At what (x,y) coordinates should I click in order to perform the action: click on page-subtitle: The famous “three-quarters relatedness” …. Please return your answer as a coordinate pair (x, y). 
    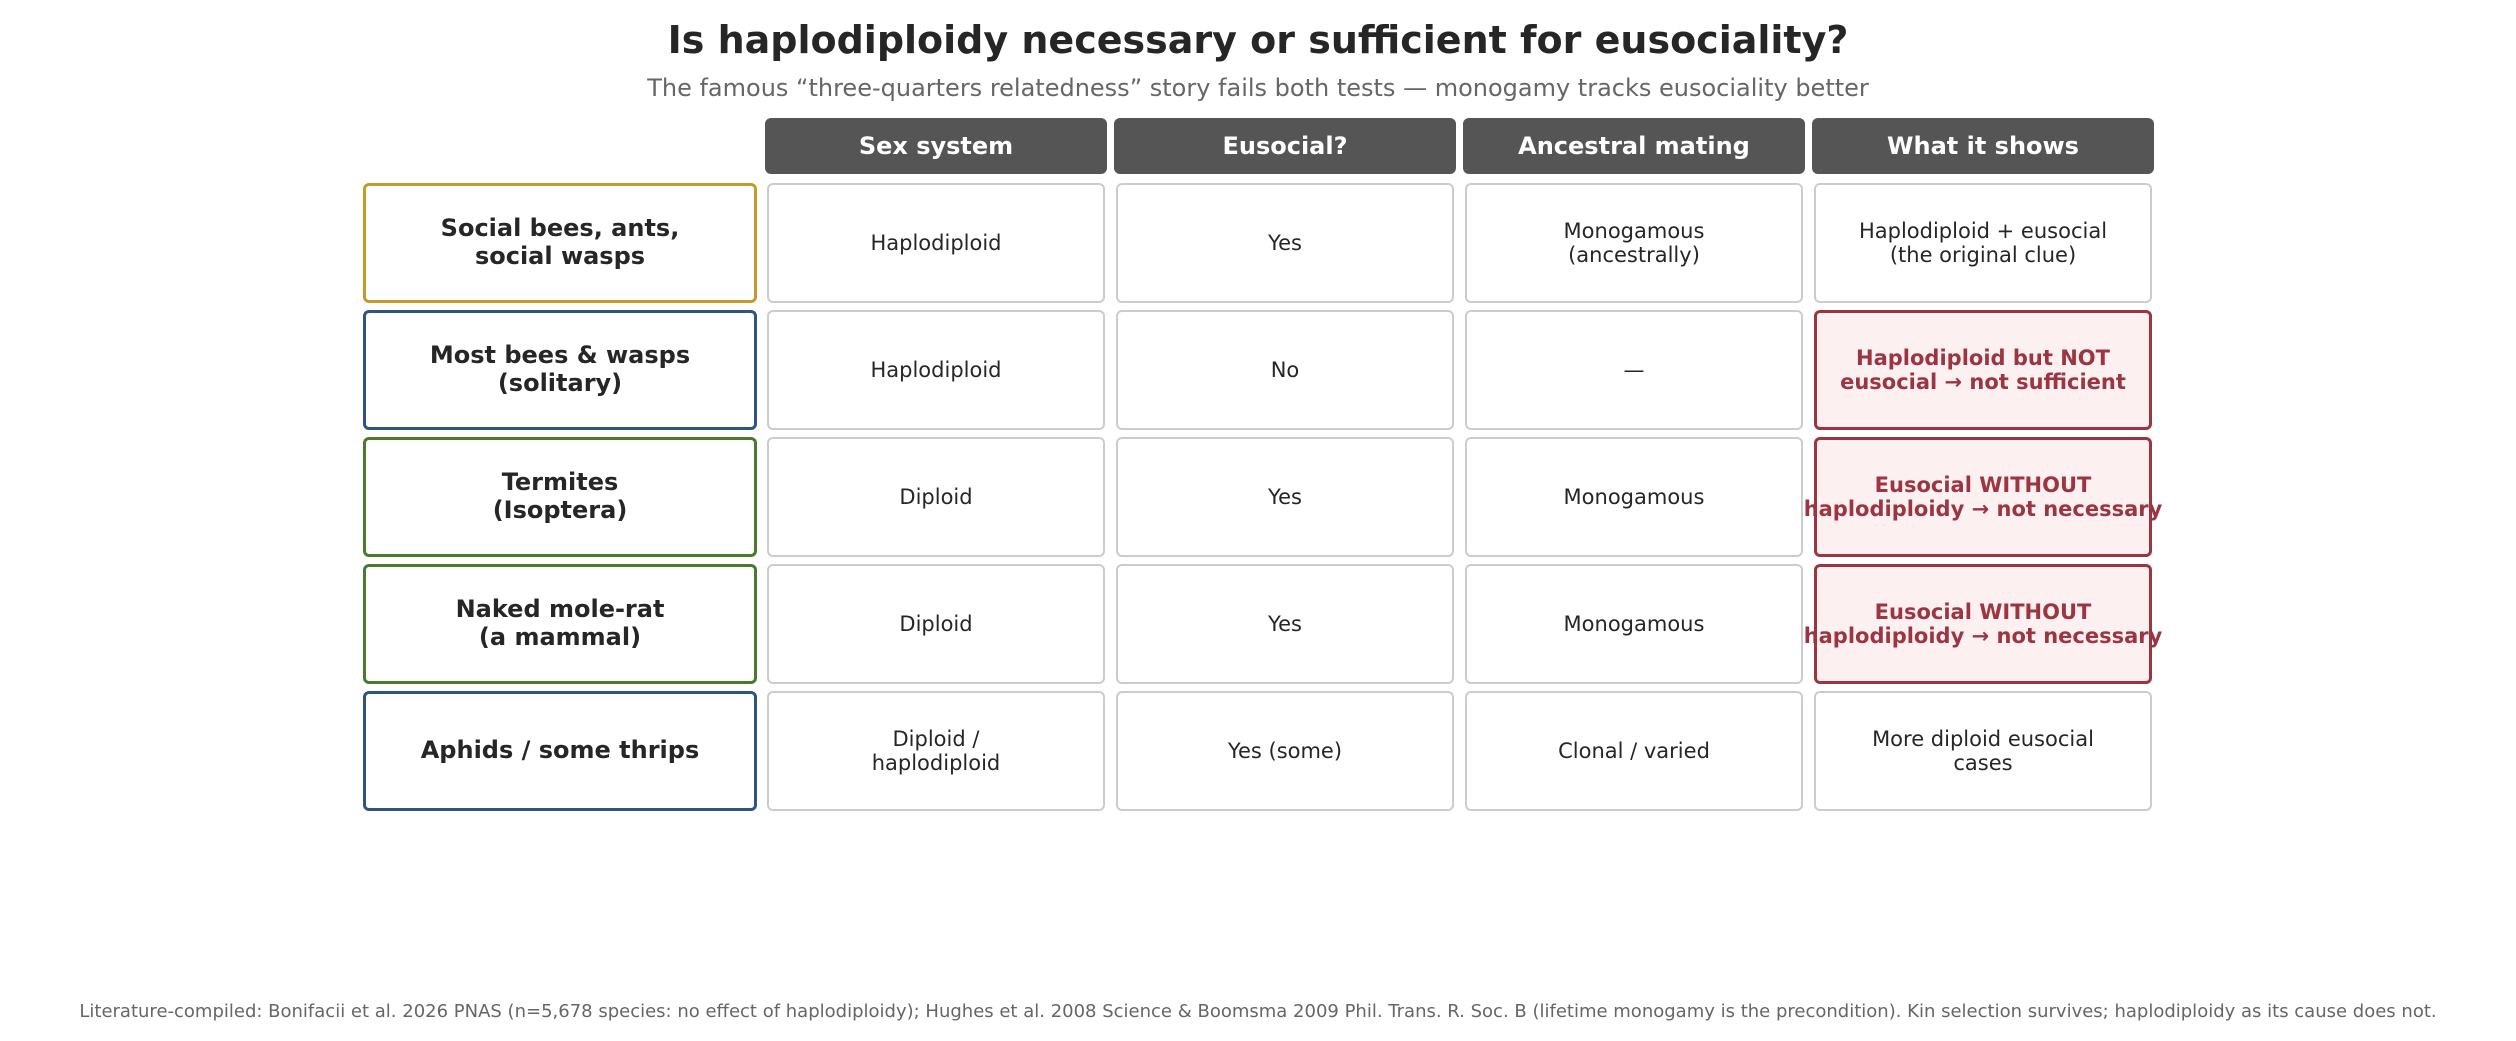
    Looking at the image, I should click on (1258, 88).